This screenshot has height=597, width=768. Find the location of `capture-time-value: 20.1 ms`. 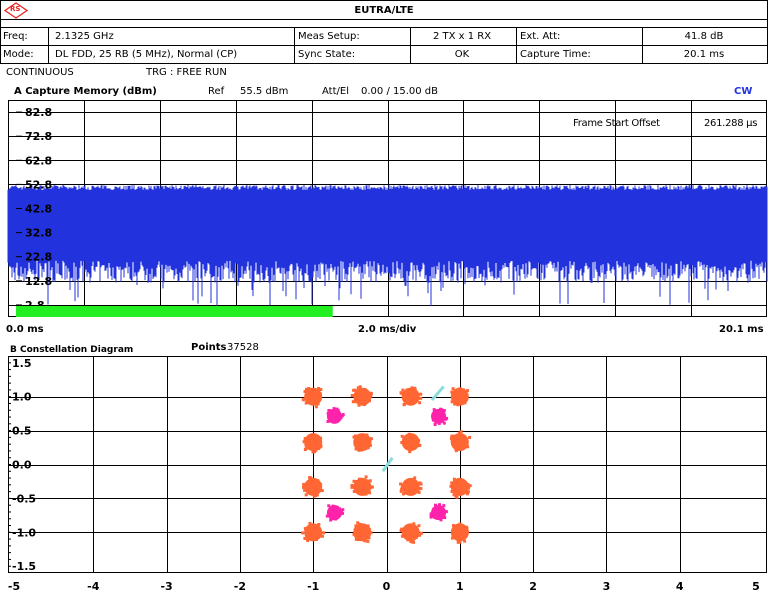

capture-time-value: 20.1 ms is located at coordinates (704, 54).